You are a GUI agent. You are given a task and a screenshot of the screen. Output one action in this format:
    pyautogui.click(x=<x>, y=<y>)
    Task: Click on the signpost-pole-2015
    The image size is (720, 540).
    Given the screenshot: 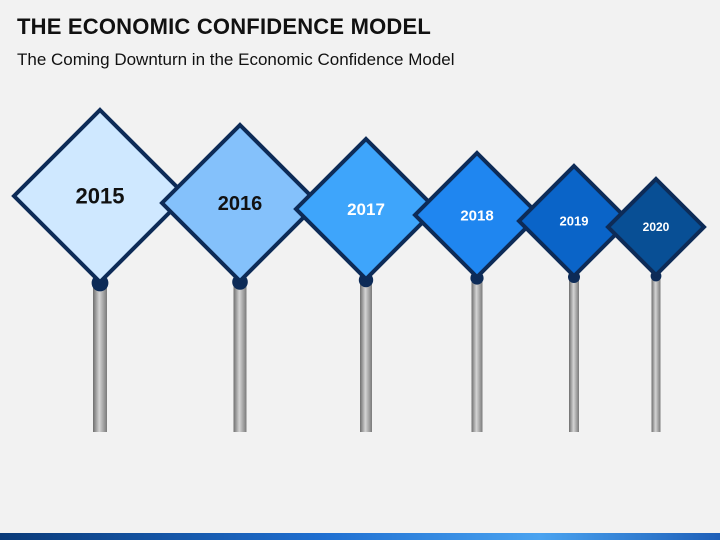 What is the action you would take?
    pyautogui.click(x=100, y=357)
    